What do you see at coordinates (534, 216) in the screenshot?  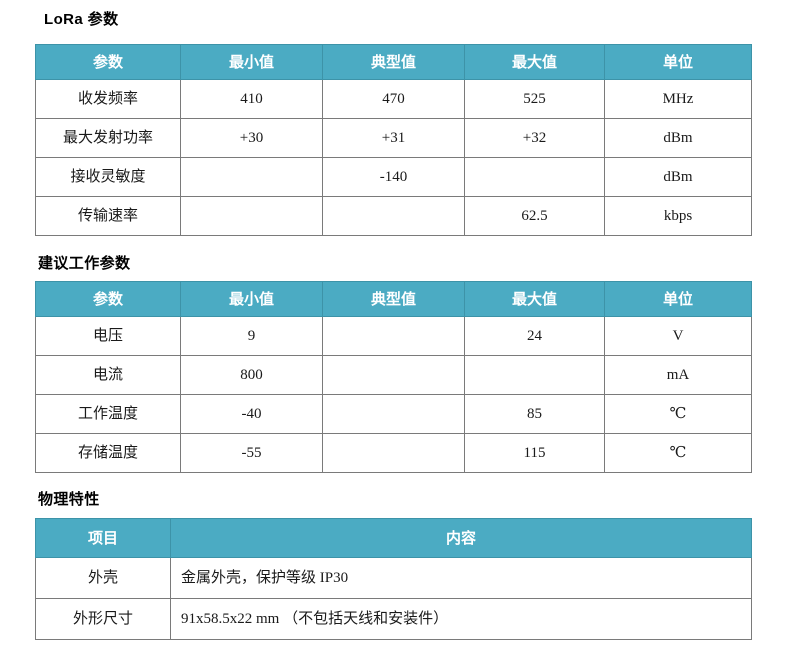 I see `cell-max: 62.5` at bounding box center [534, 216].